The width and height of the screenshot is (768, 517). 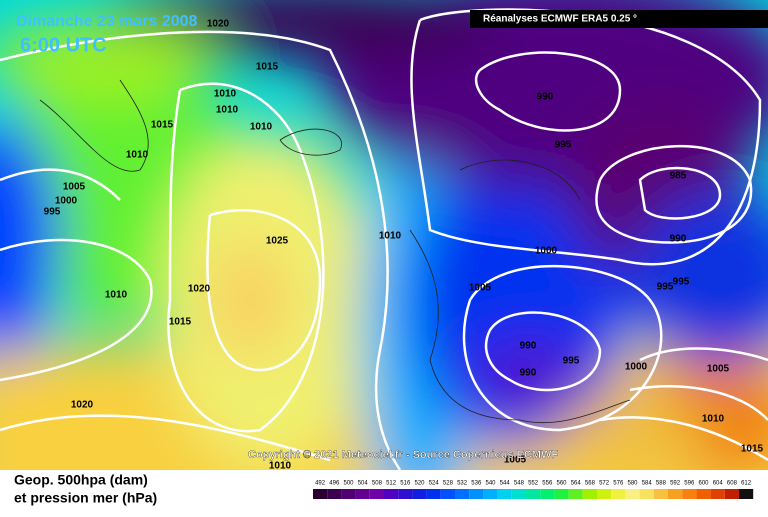 I want to click on scale-label: 548, so click(x=519, y=484).